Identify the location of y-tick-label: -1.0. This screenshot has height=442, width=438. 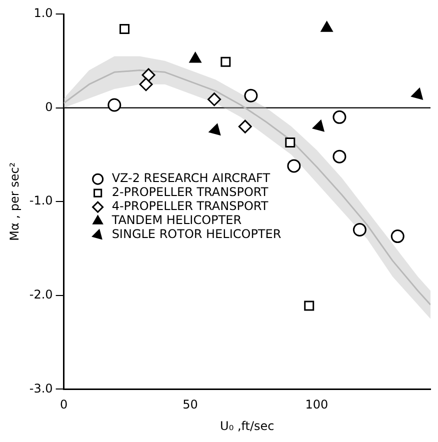
(41, 201).